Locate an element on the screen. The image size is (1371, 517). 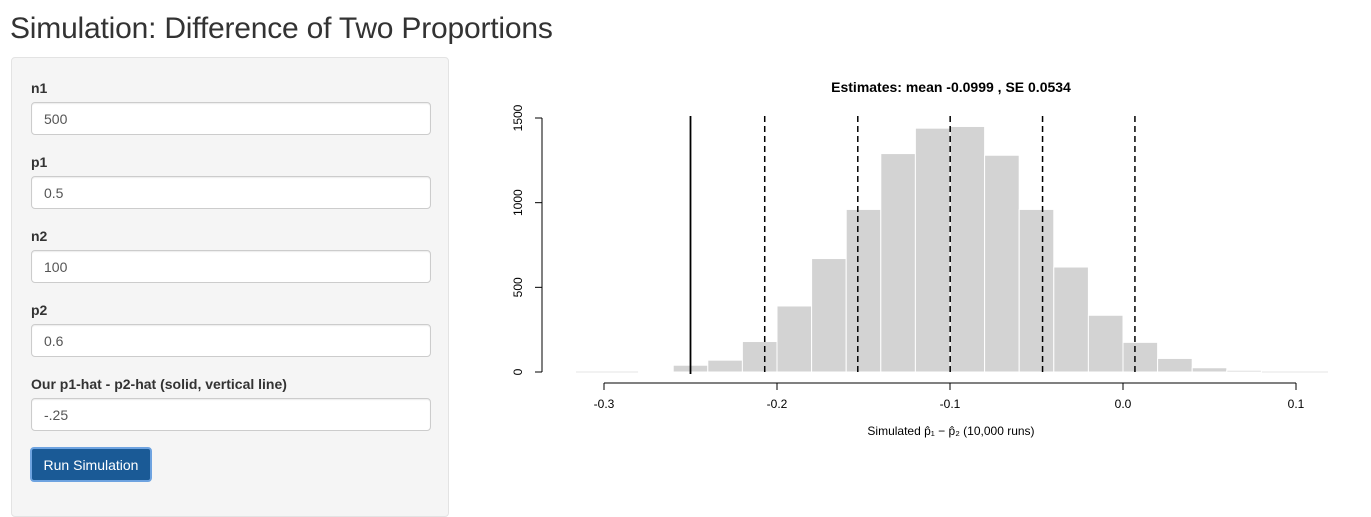
n2-label: n2 is located at coordinates (39, 236).